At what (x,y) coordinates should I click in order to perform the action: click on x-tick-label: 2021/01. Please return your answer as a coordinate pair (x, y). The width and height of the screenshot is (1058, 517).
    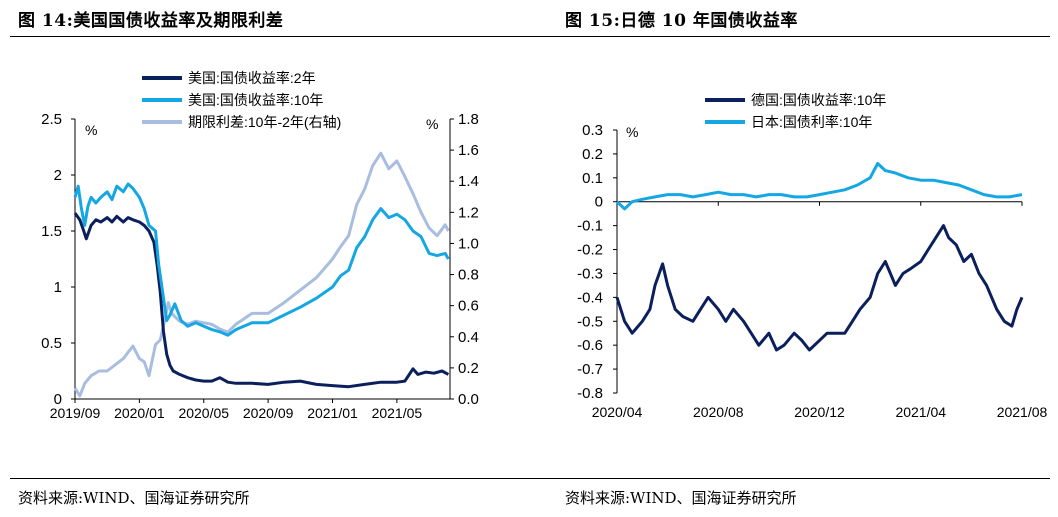
    Looking at the image, I should click on (332, 413).